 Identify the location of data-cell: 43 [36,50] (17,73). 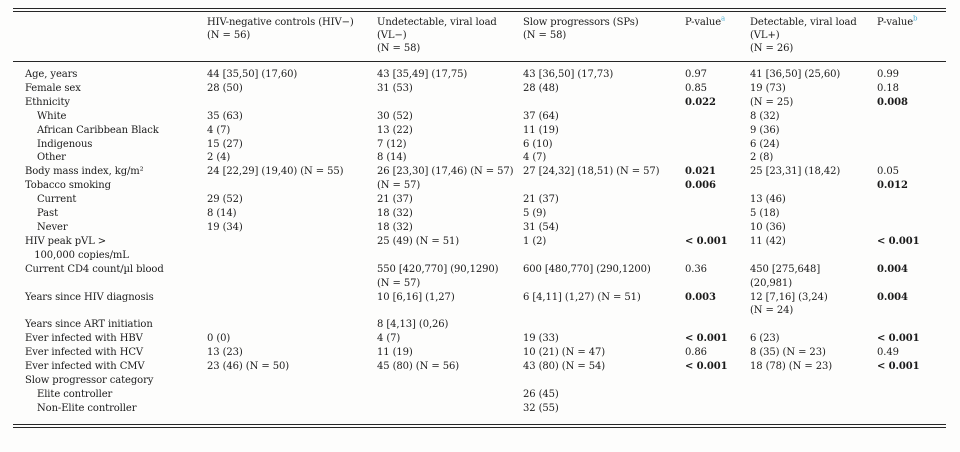
(568, 74).